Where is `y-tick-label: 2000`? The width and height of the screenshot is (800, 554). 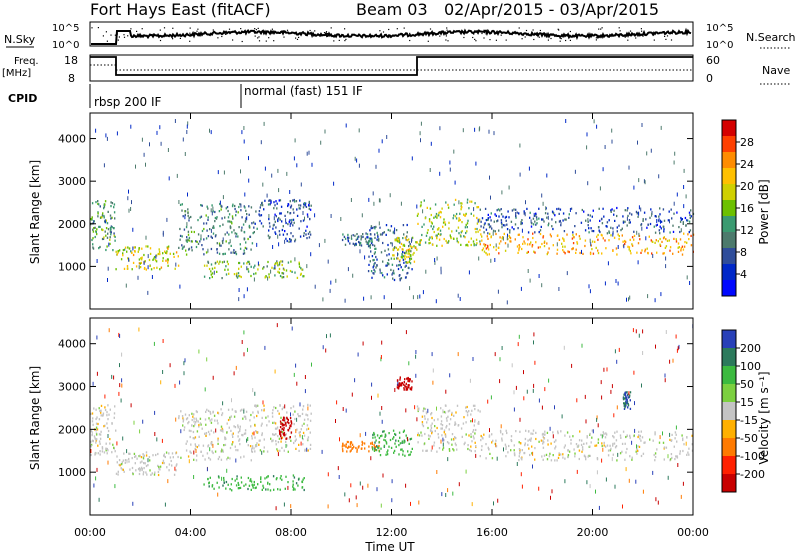
y-tick-label: 2000 is located at coordinates (72, 224).